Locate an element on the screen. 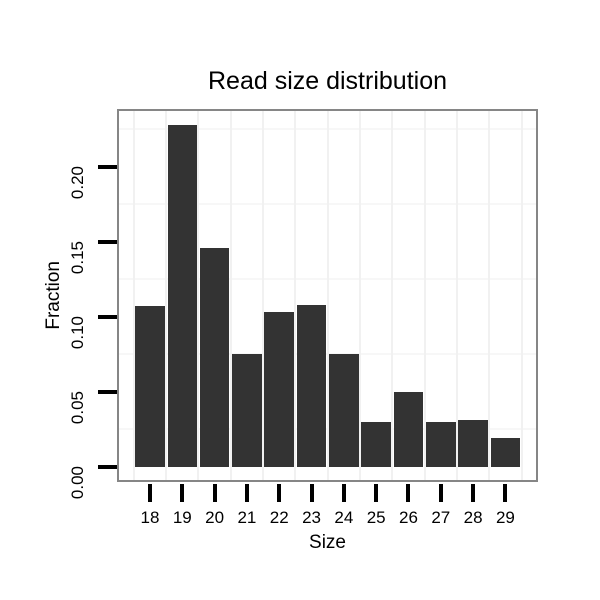 The height and width of the screenshot is (600, 600). y-axis-tick-label: 0.15 is located at coordinates (77, 257).